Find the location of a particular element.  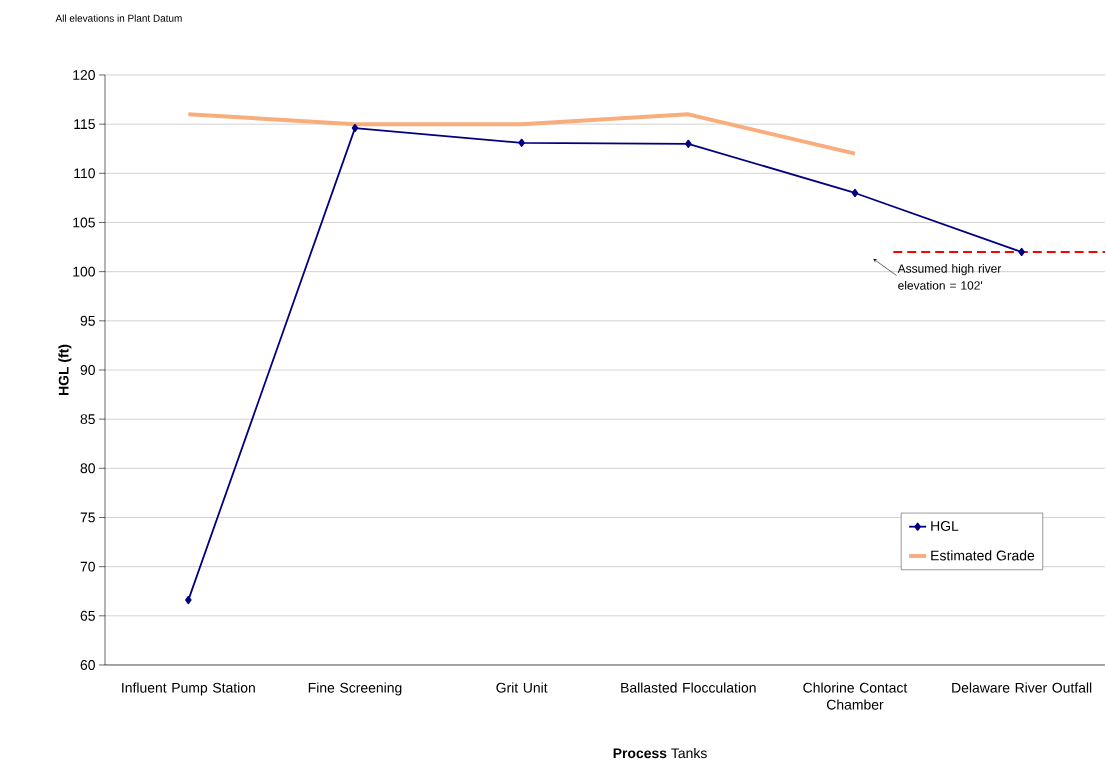

y-tick-label: 110 is located at coordinates (84, 173).